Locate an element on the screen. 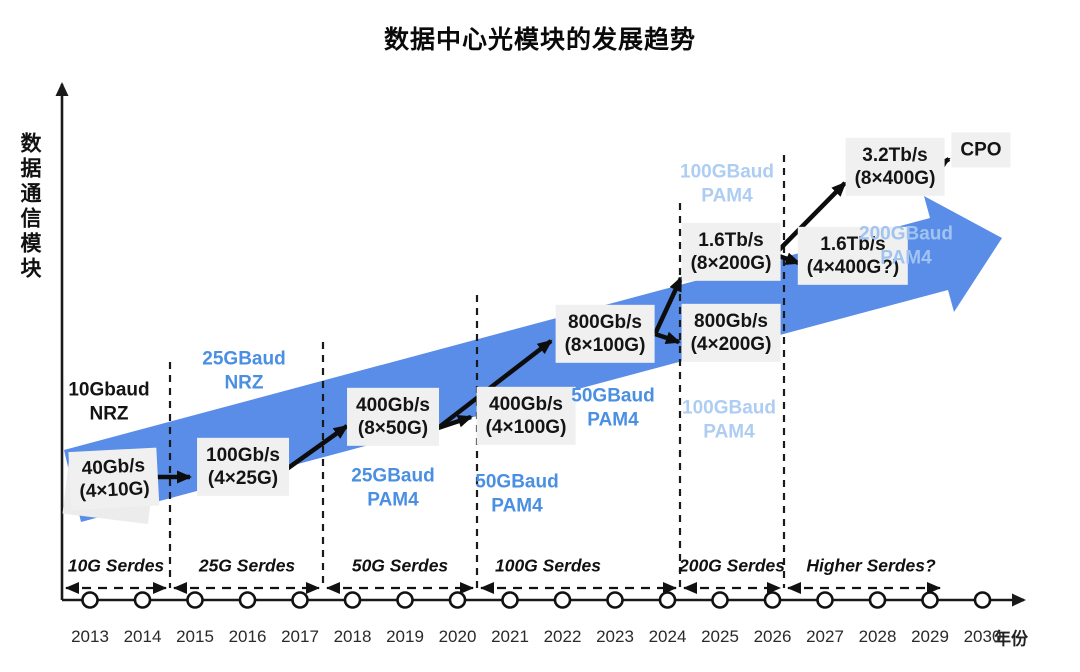  year-label: 2015 is located at coordinates (195, 636).